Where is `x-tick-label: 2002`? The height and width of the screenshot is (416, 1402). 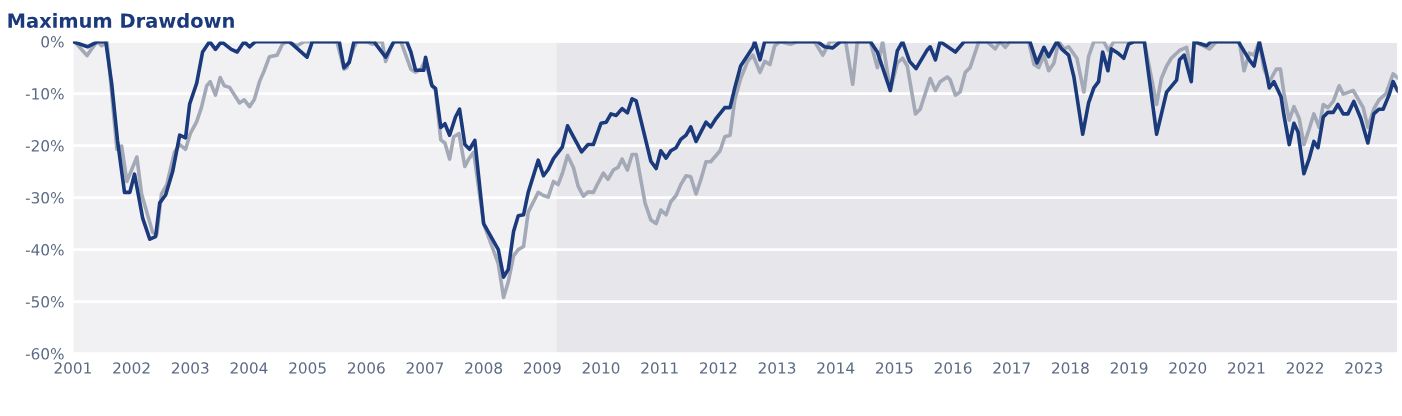 x-tick-label: 2002 is located at coordinates (131, 368).